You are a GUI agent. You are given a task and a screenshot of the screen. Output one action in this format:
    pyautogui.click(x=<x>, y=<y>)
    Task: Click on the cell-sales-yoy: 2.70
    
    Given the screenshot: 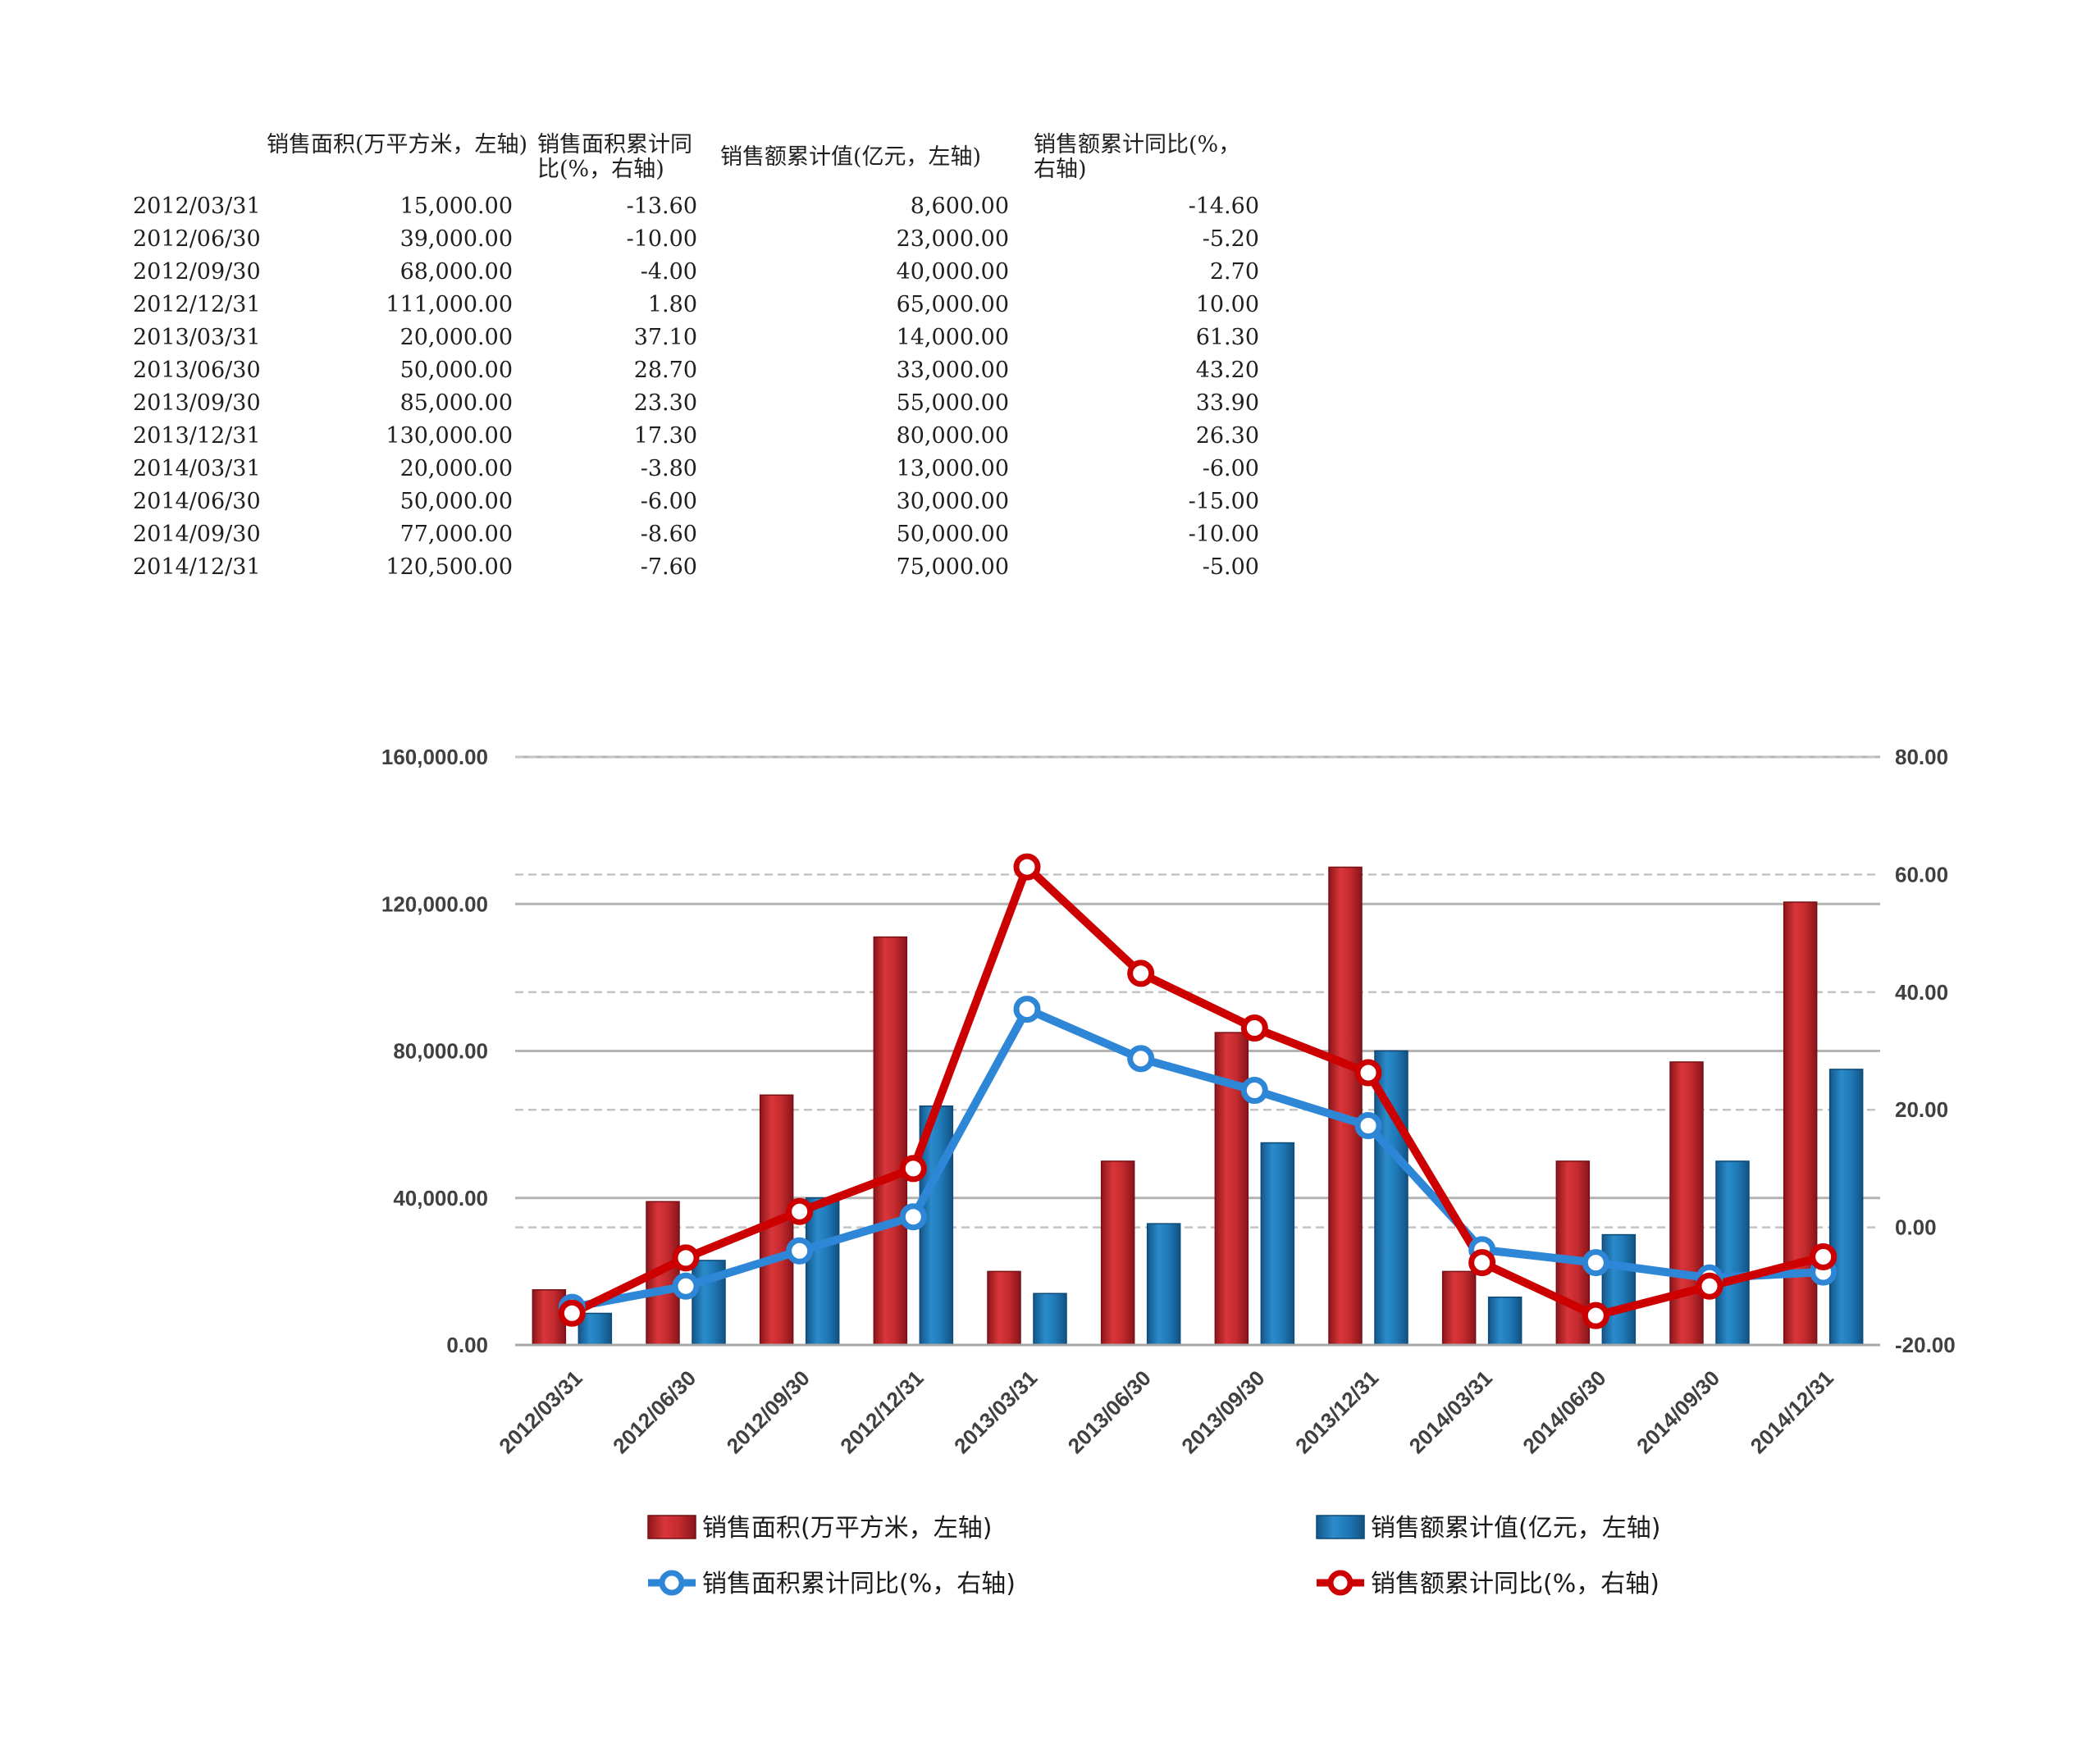 What is the action you would take?
    pyautogui.click(x=1234, y=272)
    